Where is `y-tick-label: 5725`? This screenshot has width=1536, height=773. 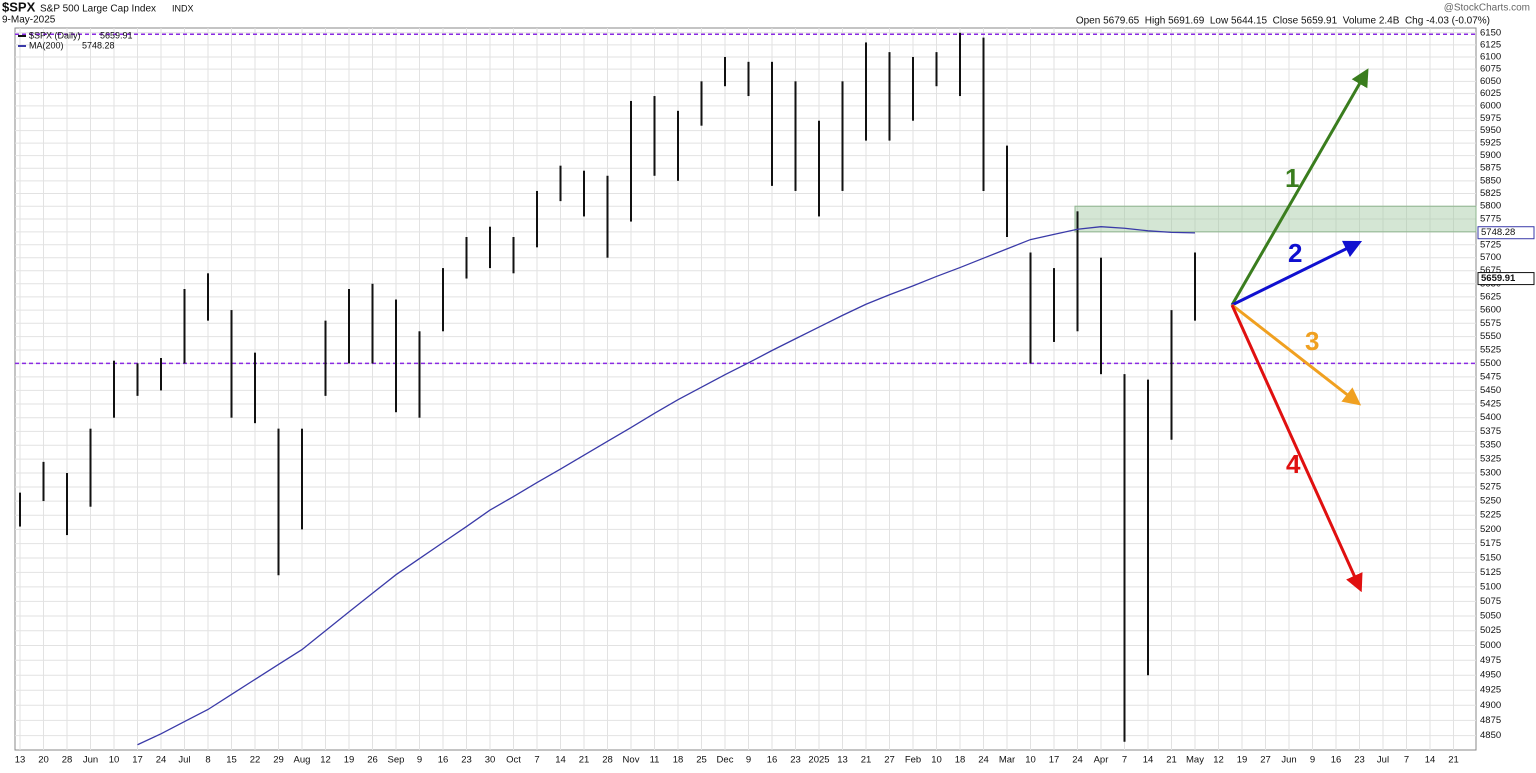 y-tick-label: 5725 is located at coordinates (1490, 244).